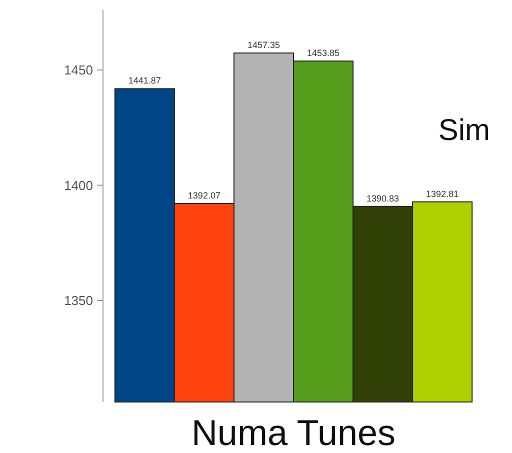 This screenshot has height=453, width=512. Describe the element at coordinates (323, 53) in the screenshot. I see `data-label: 1453.85` at that location.